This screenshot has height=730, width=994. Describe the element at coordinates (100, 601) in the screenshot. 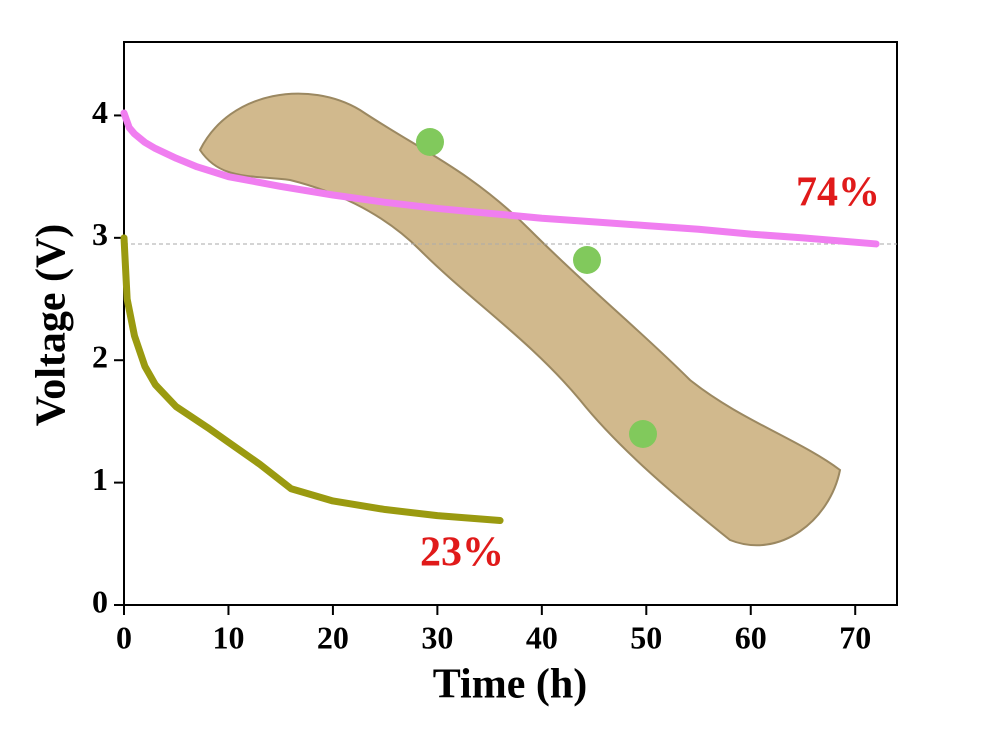

I see `y-tick-label: 0` at that location.